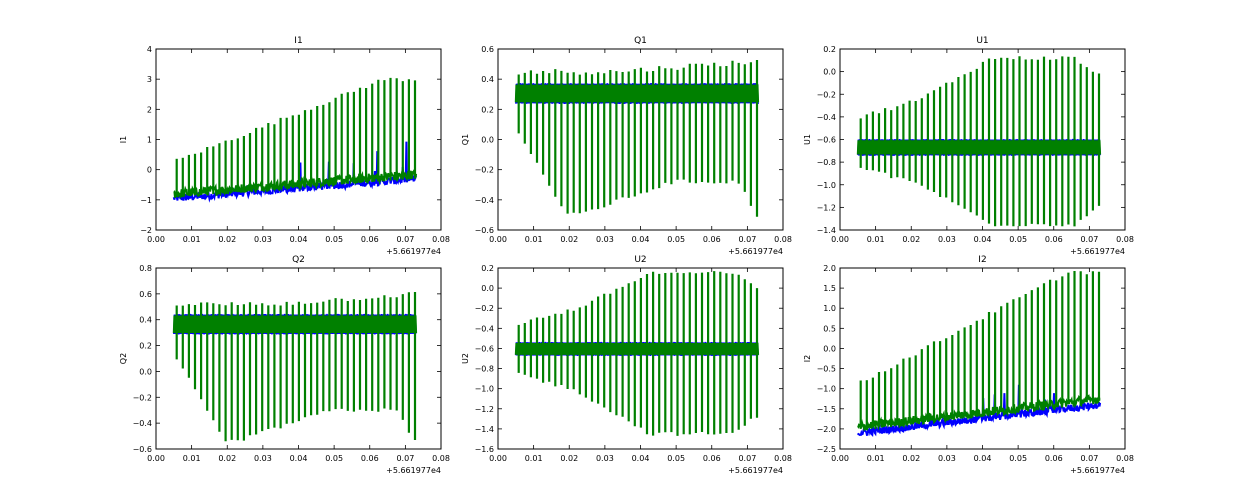 The height and width of the screenshot is (500, 1250). Describe the element at coordinates (145, 320) in the screenshot. I see `y-tick-label: 0.4` at that location.